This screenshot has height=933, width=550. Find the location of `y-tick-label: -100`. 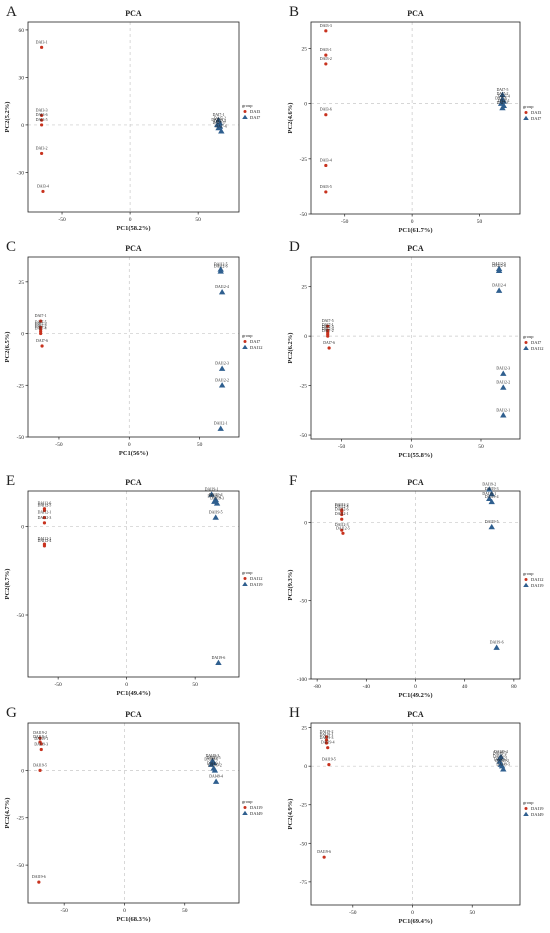

y-tick-label: -100 is located at coordinates (302, 680).